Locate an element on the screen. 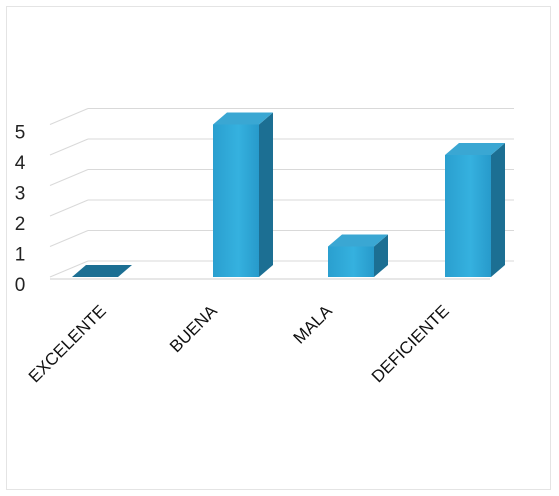 Image resolution: width=559 pixels, height=496 pixels. x-category-label: EXCELENTE is located at coordinates (67, 343).